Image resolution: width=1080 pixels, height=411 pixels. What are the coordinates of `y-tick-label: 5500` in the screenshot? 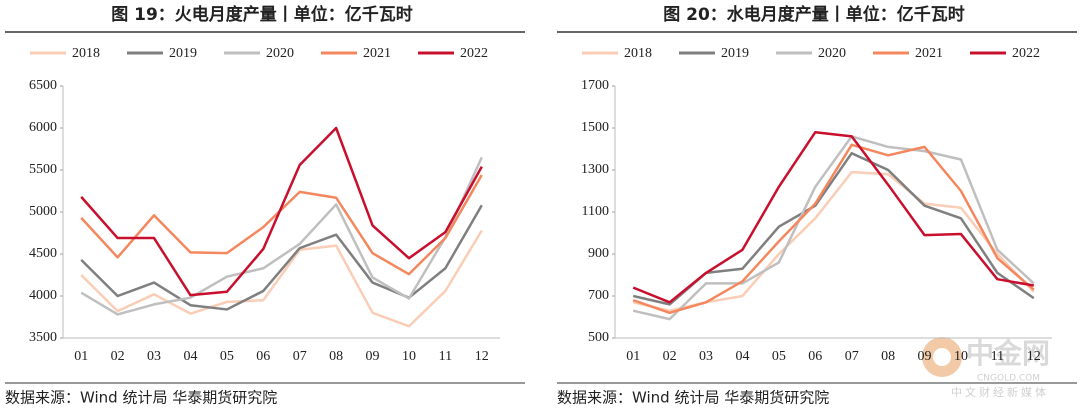 It's located at (43, 169).